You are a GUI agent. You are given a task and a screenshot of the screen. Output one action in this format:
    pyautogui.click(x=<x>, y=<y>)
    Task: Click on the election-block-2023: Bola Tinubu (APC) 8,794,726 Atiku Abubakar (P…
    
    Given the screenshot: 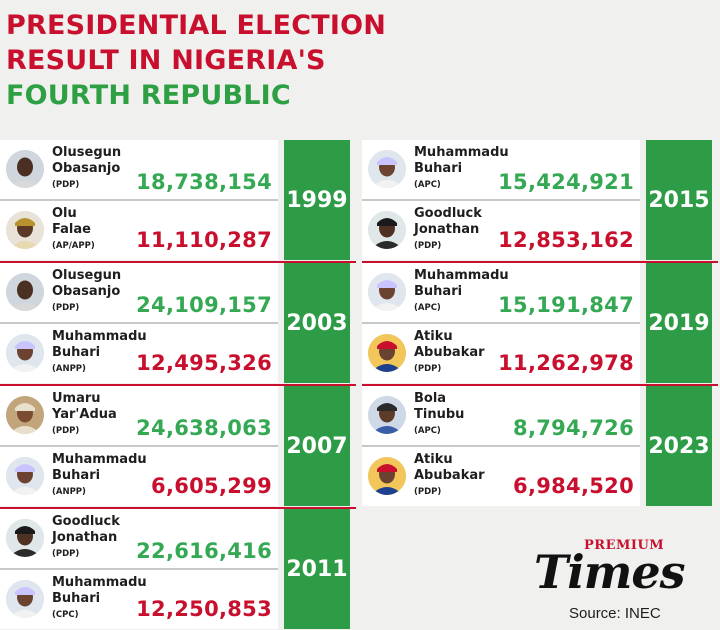 What is the action you would take?
    pyautogui.click(x=540, y=446)
    